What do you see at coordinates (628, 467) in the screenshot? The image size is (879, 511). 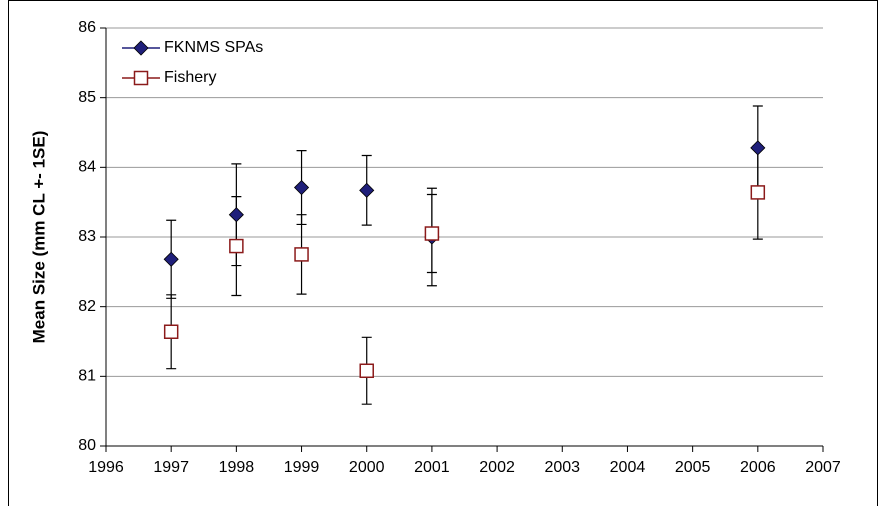 I see `x-tick-label: 2004` at bounding box center [628, 467].